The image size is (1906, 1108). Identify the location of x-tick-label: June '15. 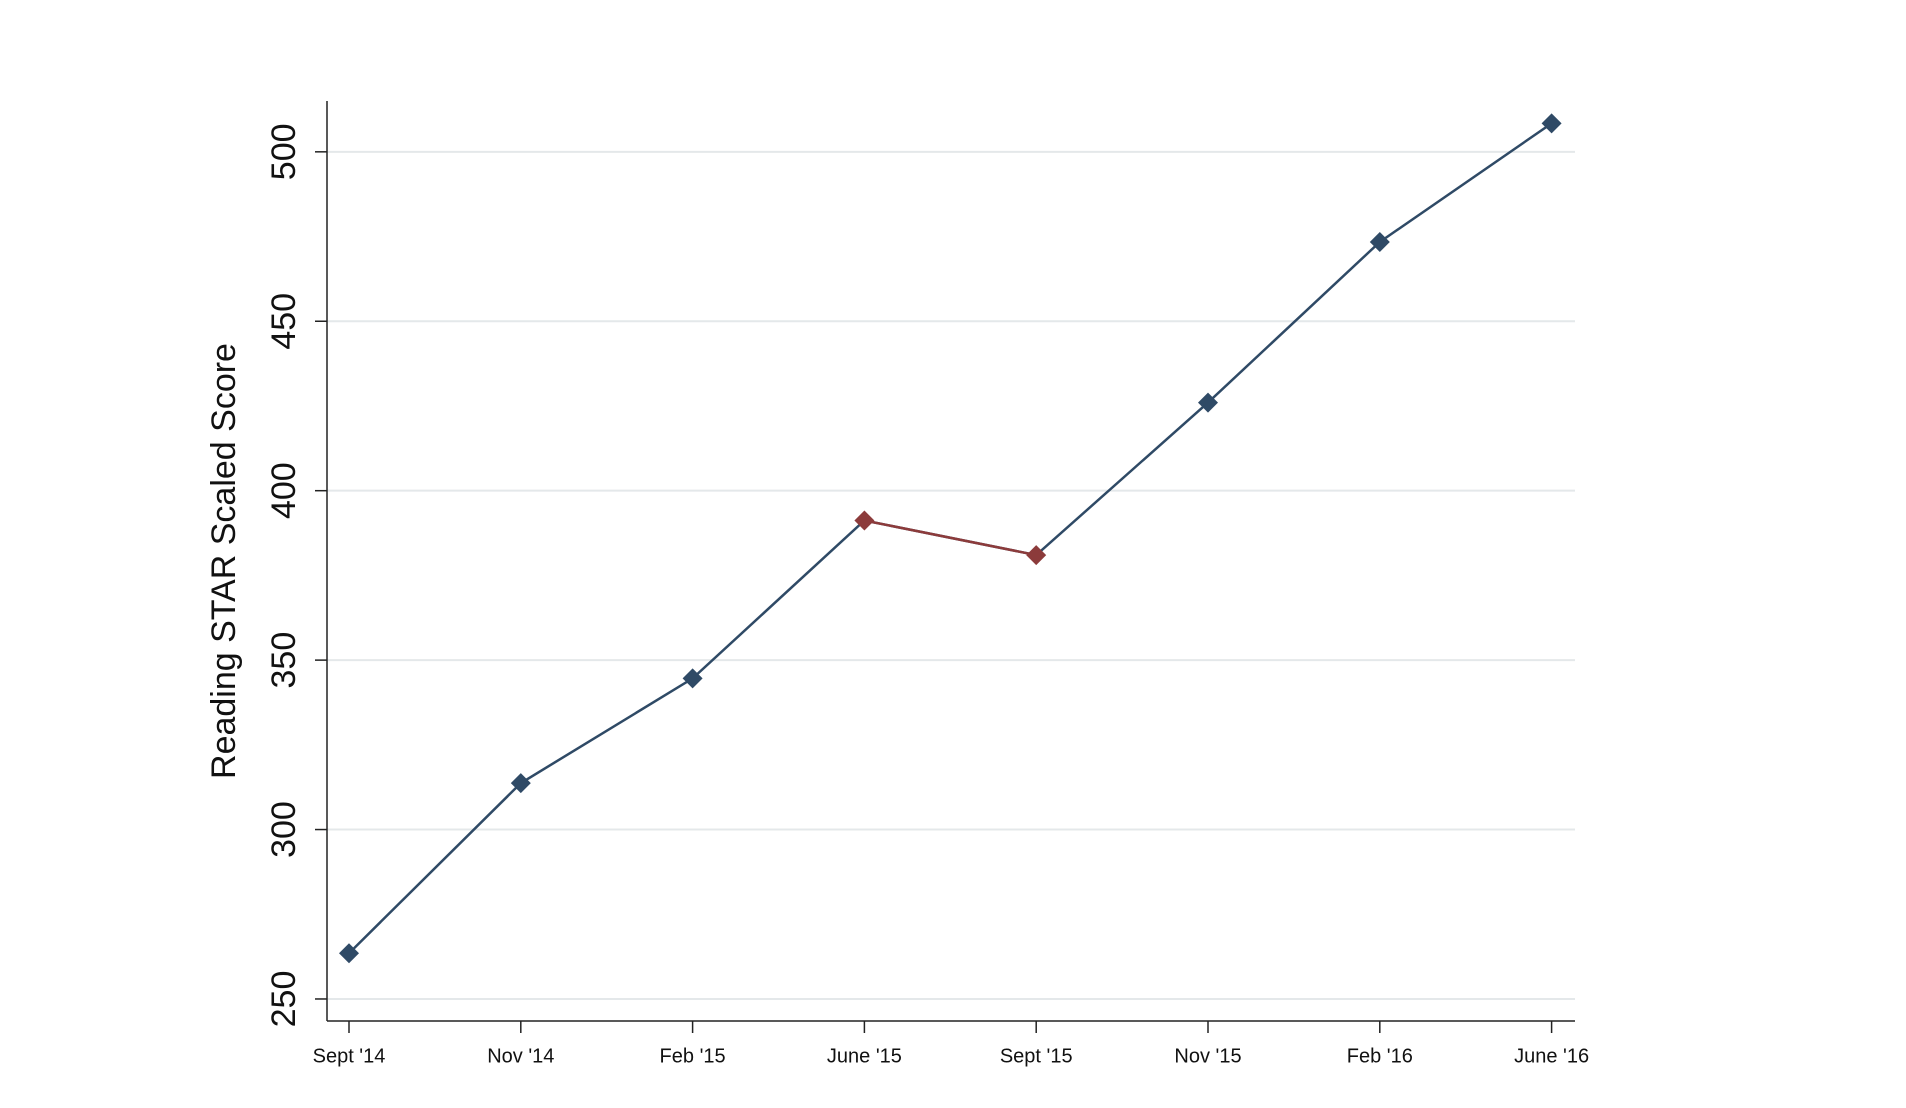
(864, 1056).